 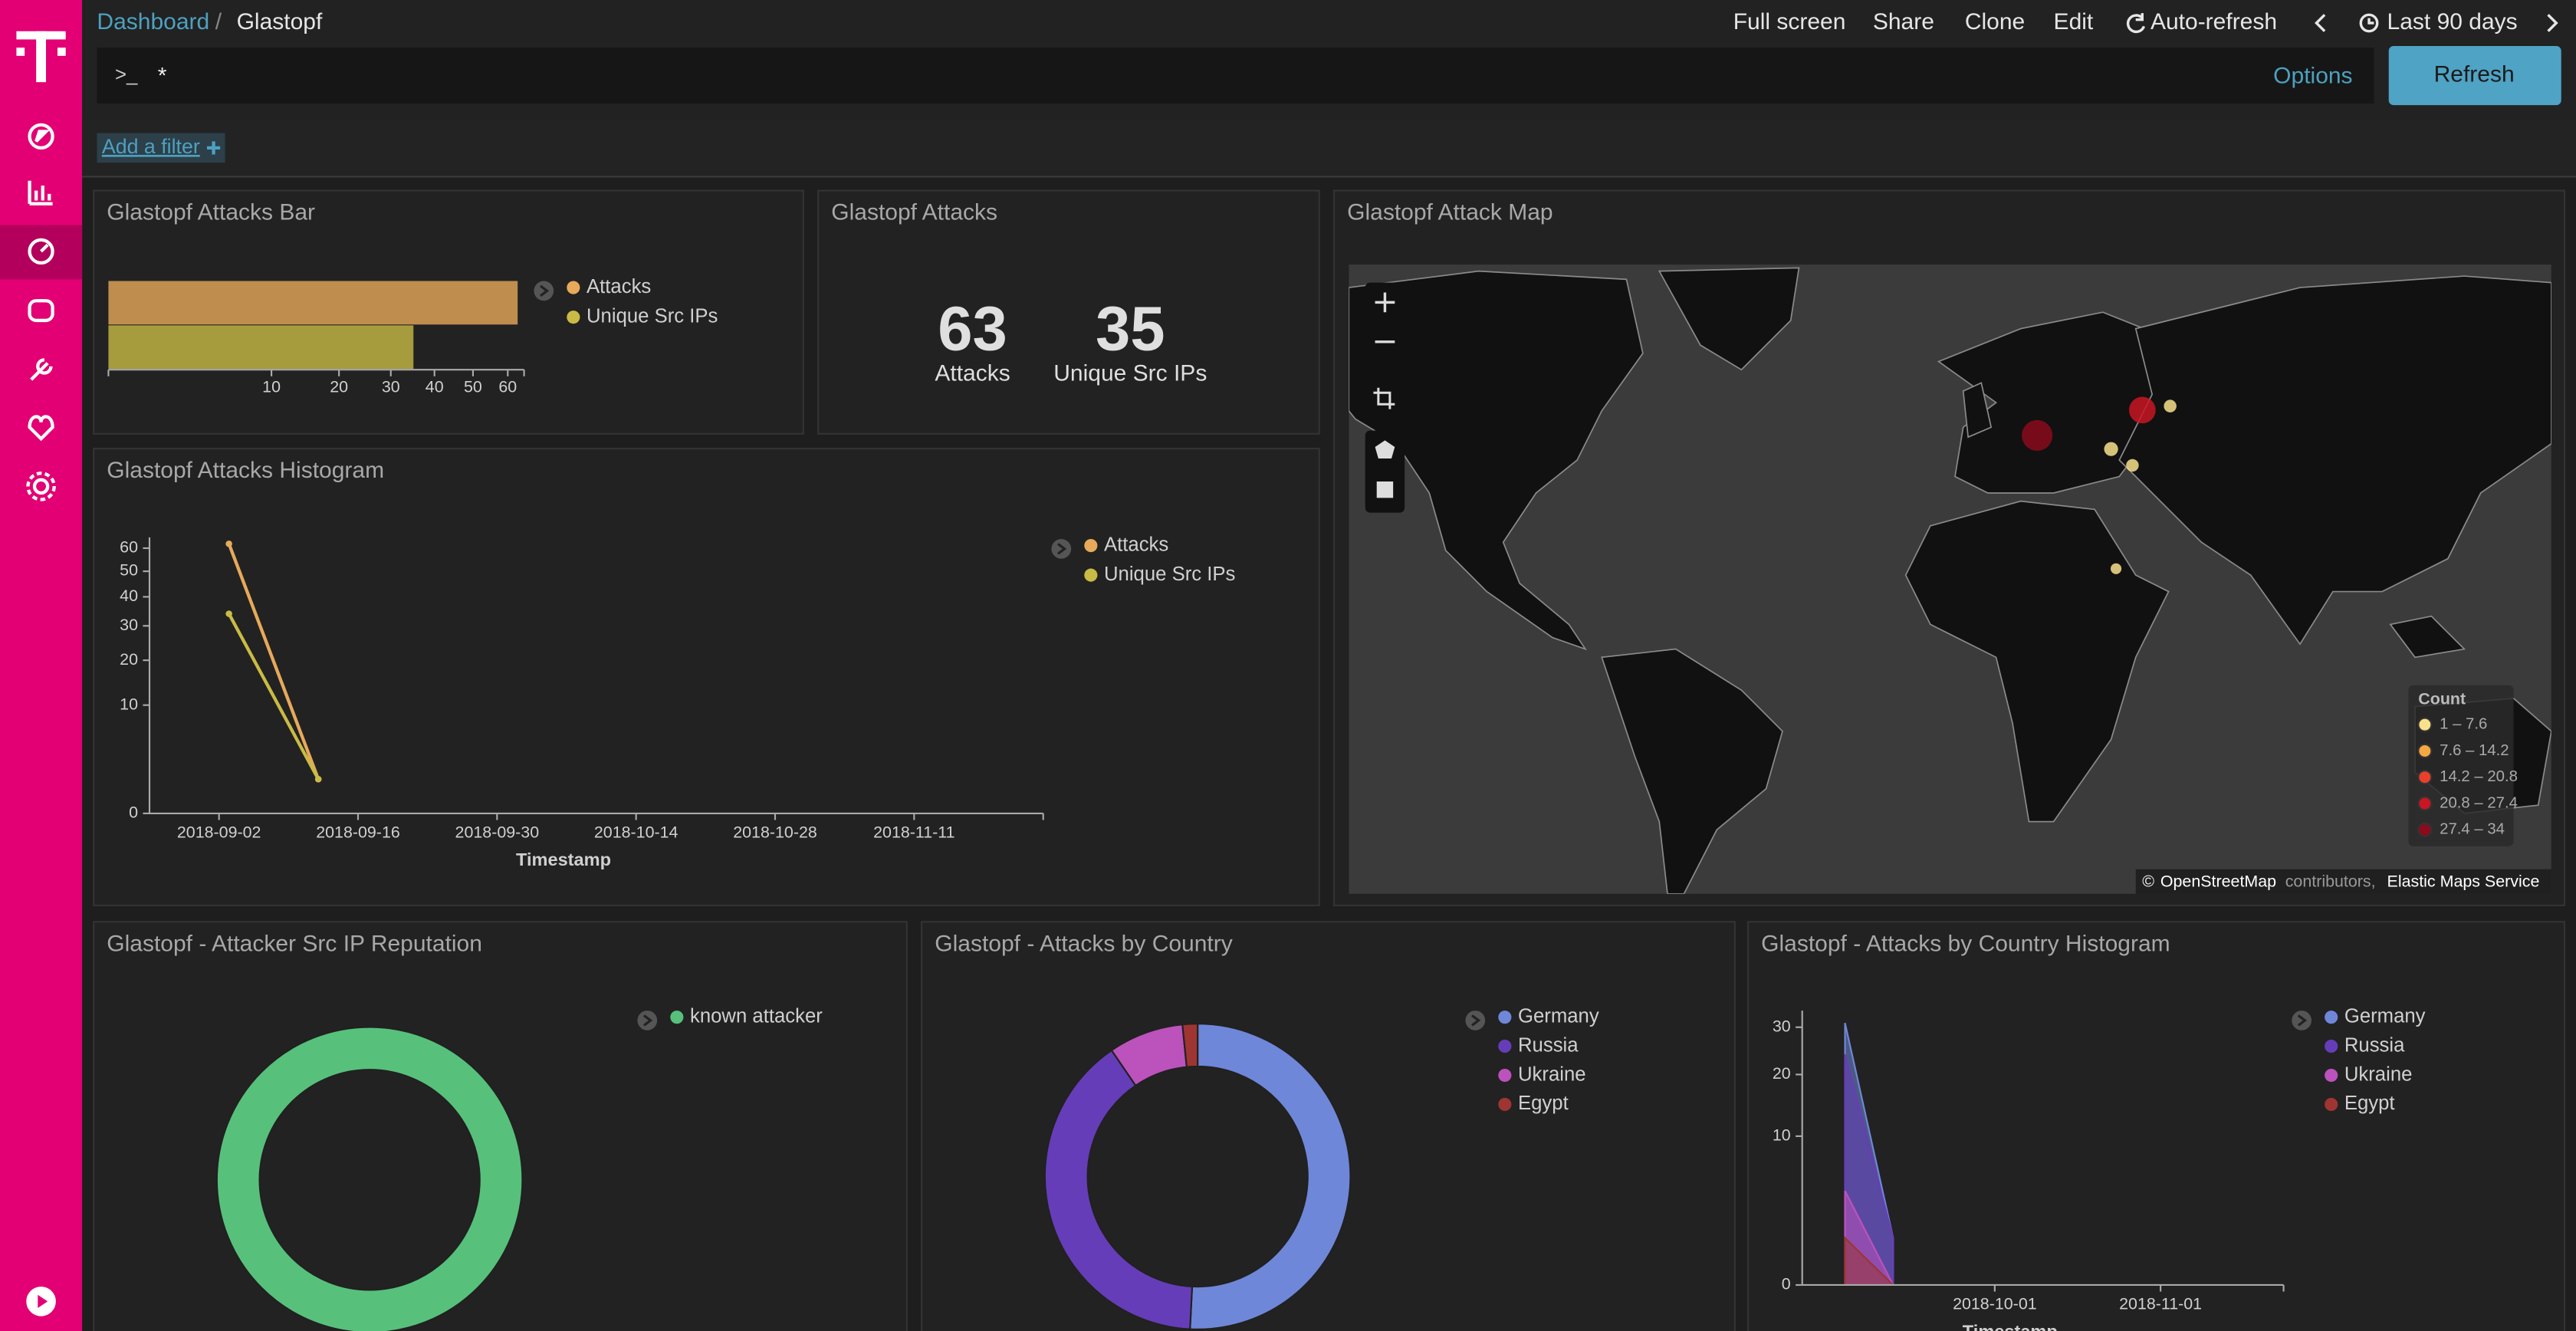 I want to click on query-text: *, so click(x=162, y=76).